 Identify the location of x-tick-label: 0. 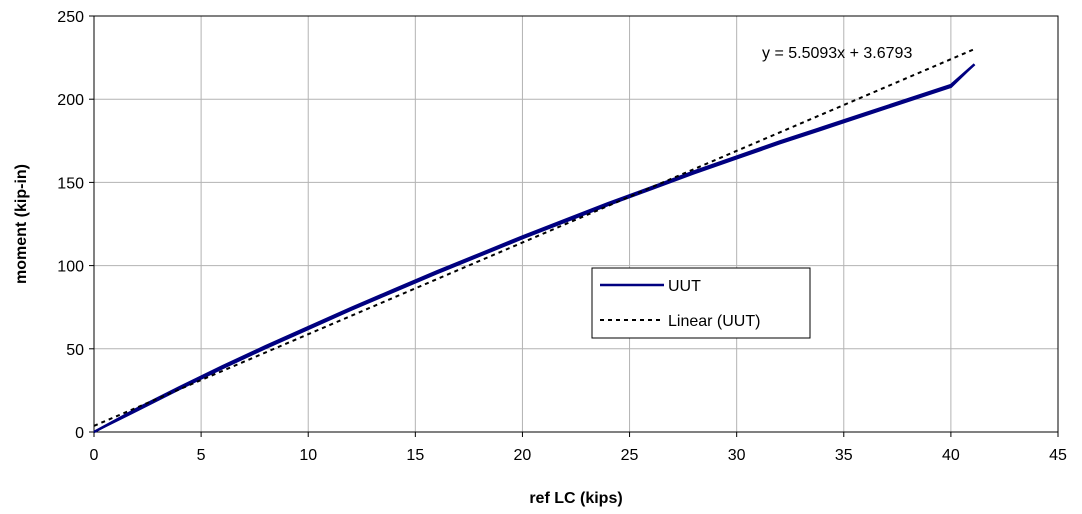
(94, 455).